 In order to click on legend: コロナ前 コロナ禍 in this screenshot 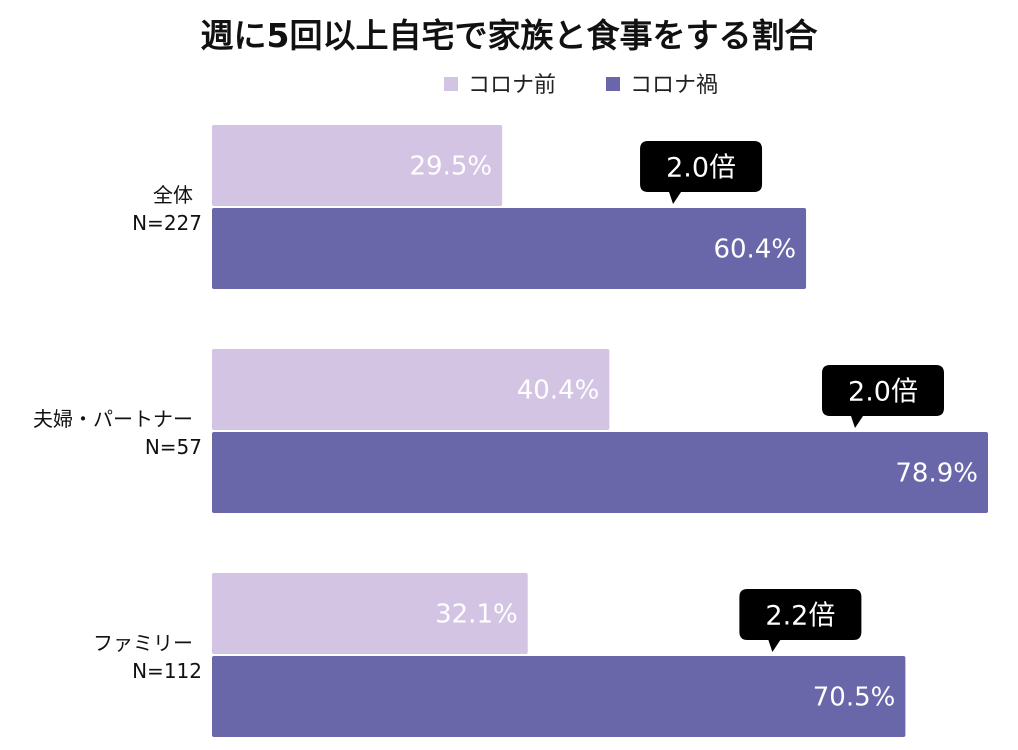, I will do `click(581, 85)`.